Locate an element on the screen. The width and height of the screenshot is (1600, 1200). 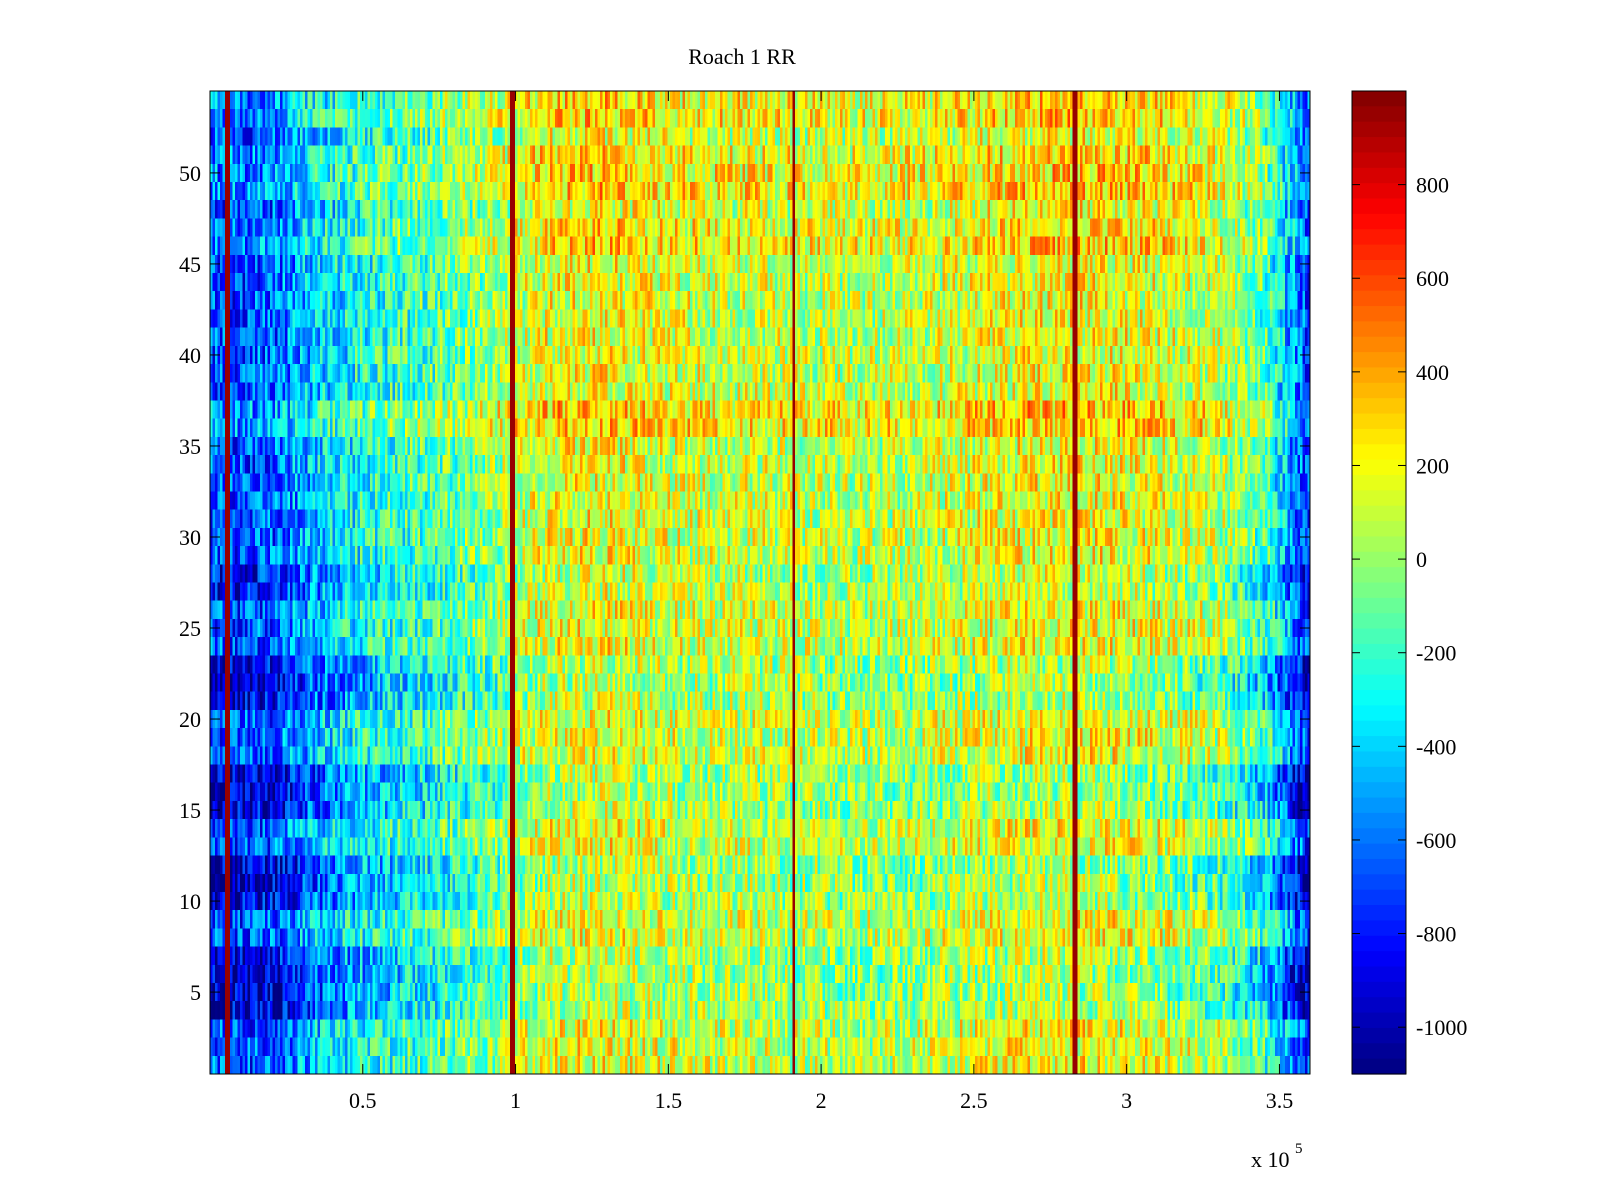
colorbar-frame is located at coordinates (1379, 582).